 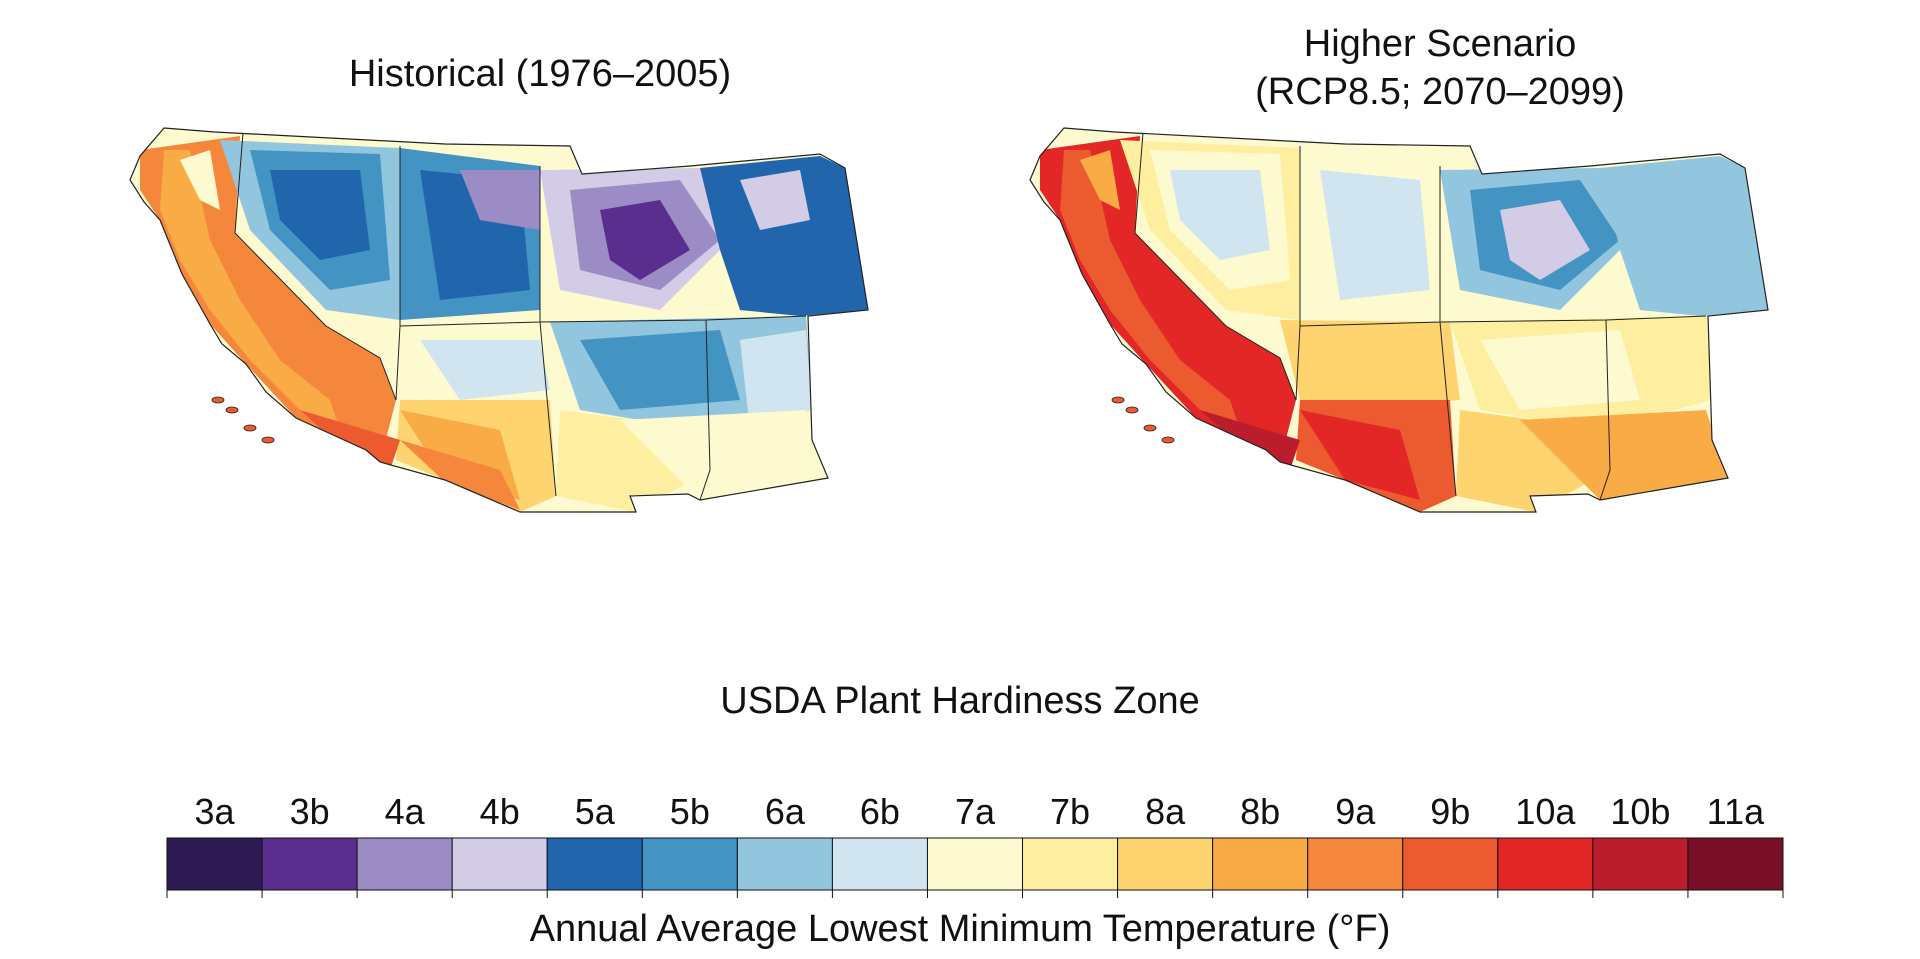 What do you see at coordinates (690, 811) in the screenshot?
I see `legend-zone-label: 5b` at bounding box center [690, 811].